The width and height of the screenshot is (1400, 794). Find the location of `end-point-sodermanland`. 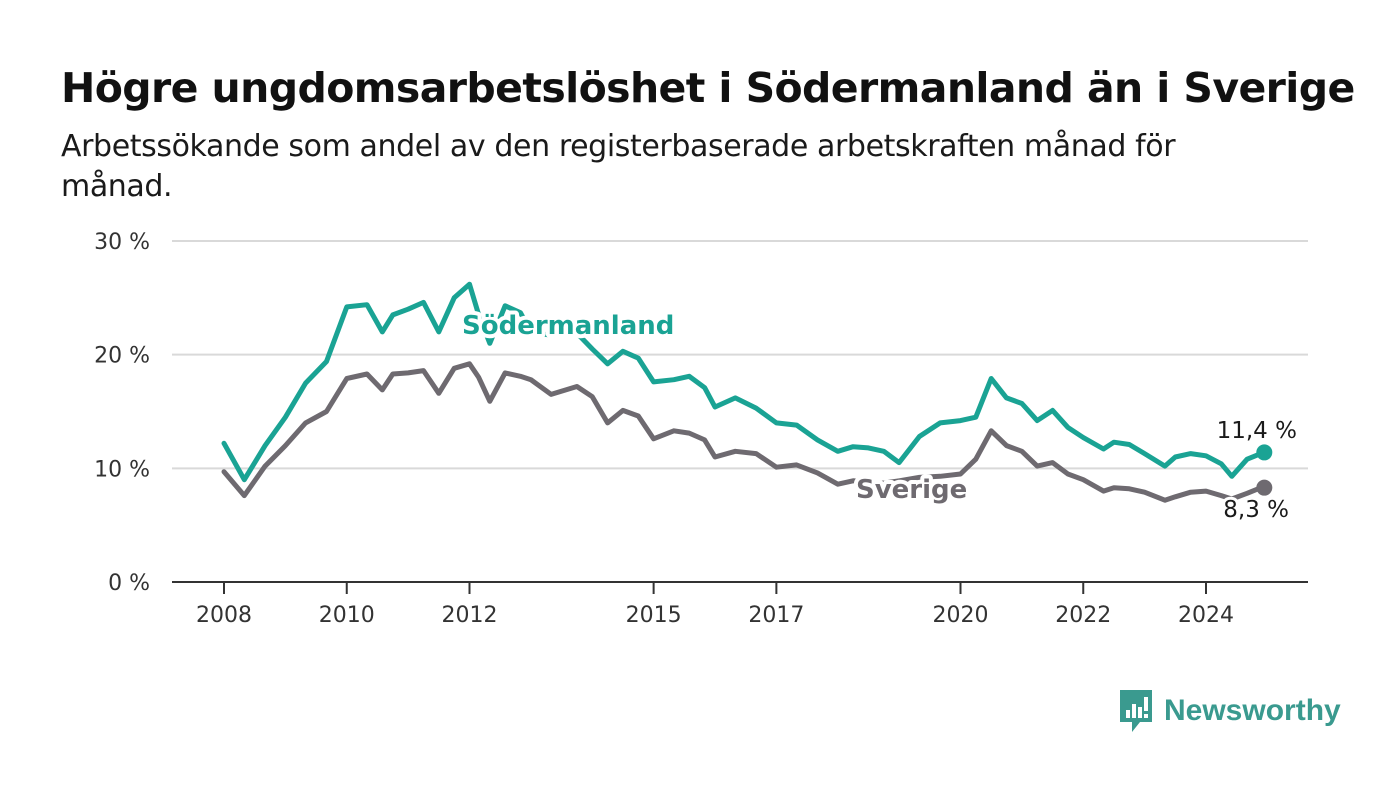

end-point-sodermanland is located at coordinates (1264, 452).